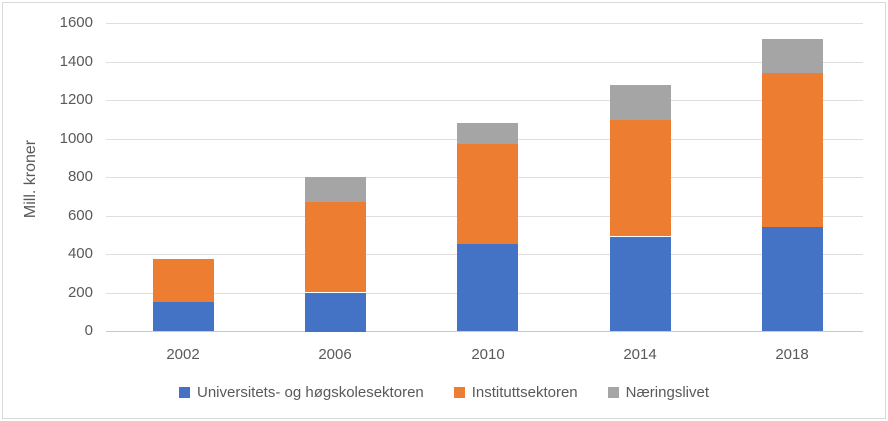 This screenshot has width=888, height=421. What do you see at coordinates (80, 176) in the screenshot?
I see `y-tick-label: 800` at bounding box center [80, 176].